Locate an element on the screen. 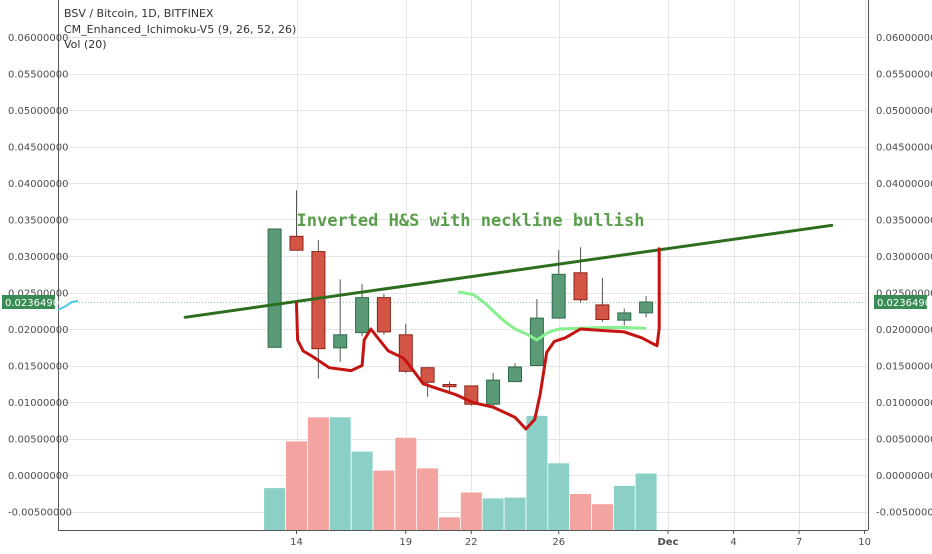 Image resolution: width=932 pixels, height=554 pixels. x-tick-label: 19 is located at coordinates (405, 542).